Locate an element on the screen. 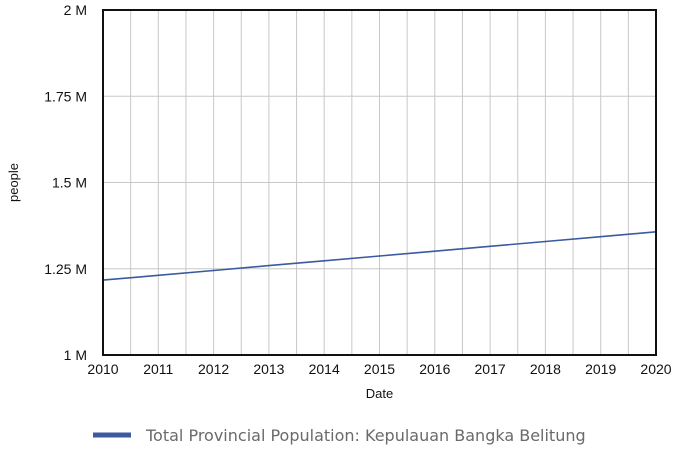  x-tick-label: 2019 is located at coordinates (600, 369).